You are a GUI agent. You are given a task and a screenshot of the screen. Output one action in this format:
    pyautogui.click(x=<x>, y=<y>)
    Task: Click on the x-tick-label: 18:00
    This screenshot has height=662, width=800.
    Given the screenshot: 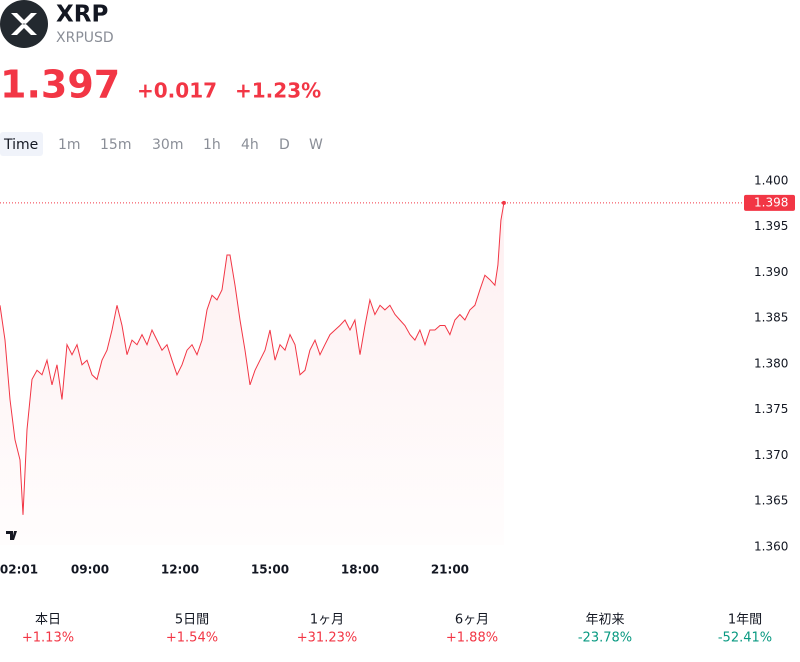 What is the action you would take?
    pyautogui.click(x=360, y=570)
    